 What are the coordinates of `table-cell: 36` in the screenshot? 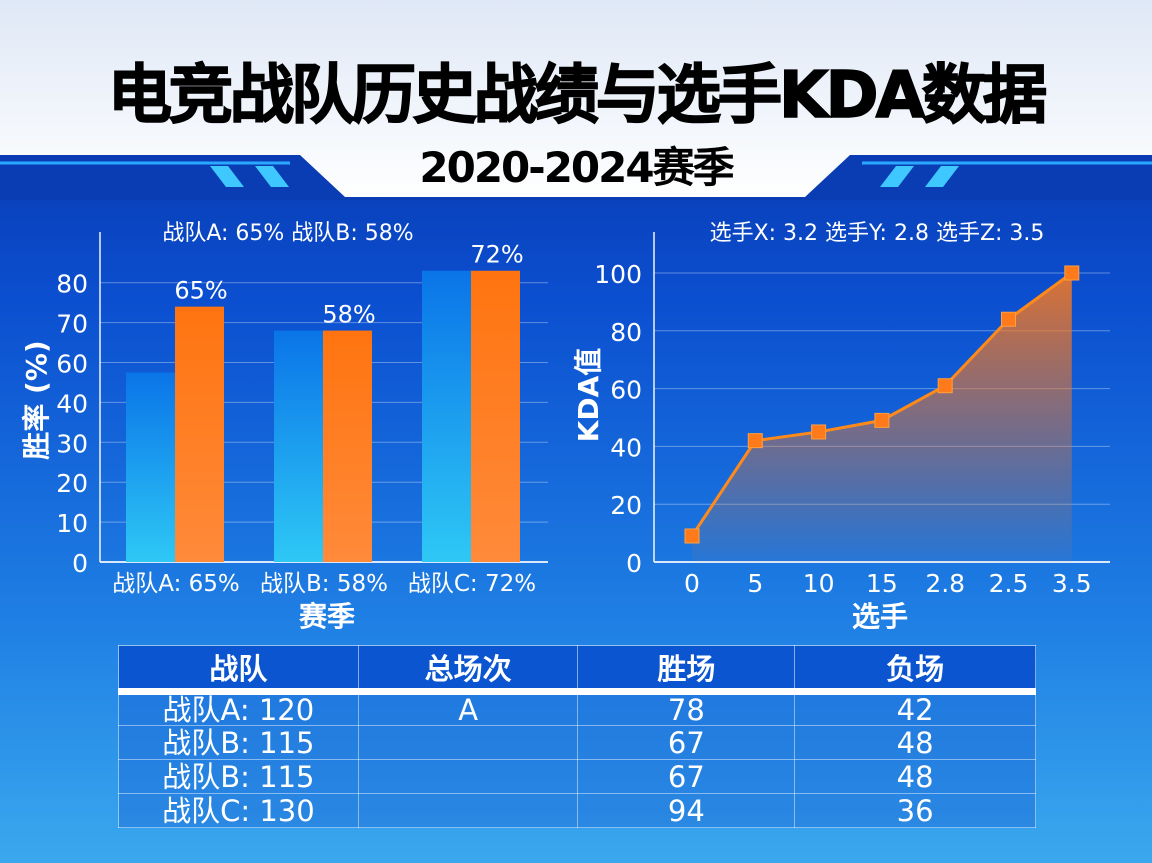 It's located at (915, 810).